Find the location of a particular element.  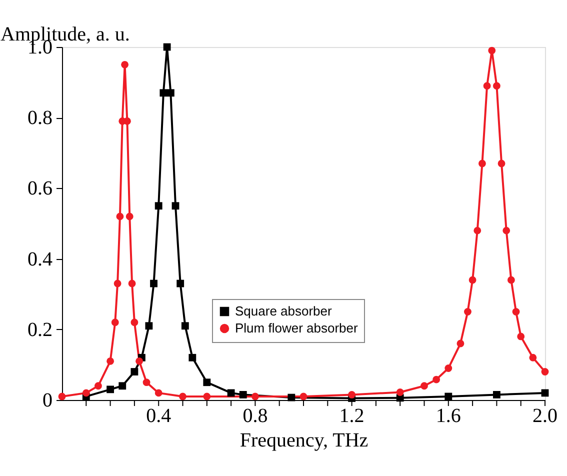

y-tick-label: 0.2 is located at coordinates (40, 329).